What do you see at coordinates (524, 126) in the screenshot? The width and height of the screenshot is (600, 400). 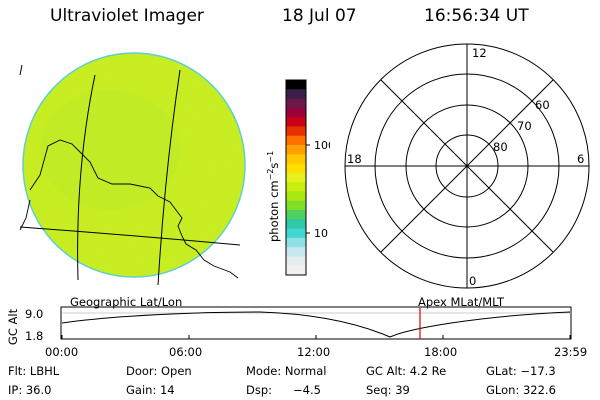 I see `mlat-70-label: 70` at bounding box center [524, 126].